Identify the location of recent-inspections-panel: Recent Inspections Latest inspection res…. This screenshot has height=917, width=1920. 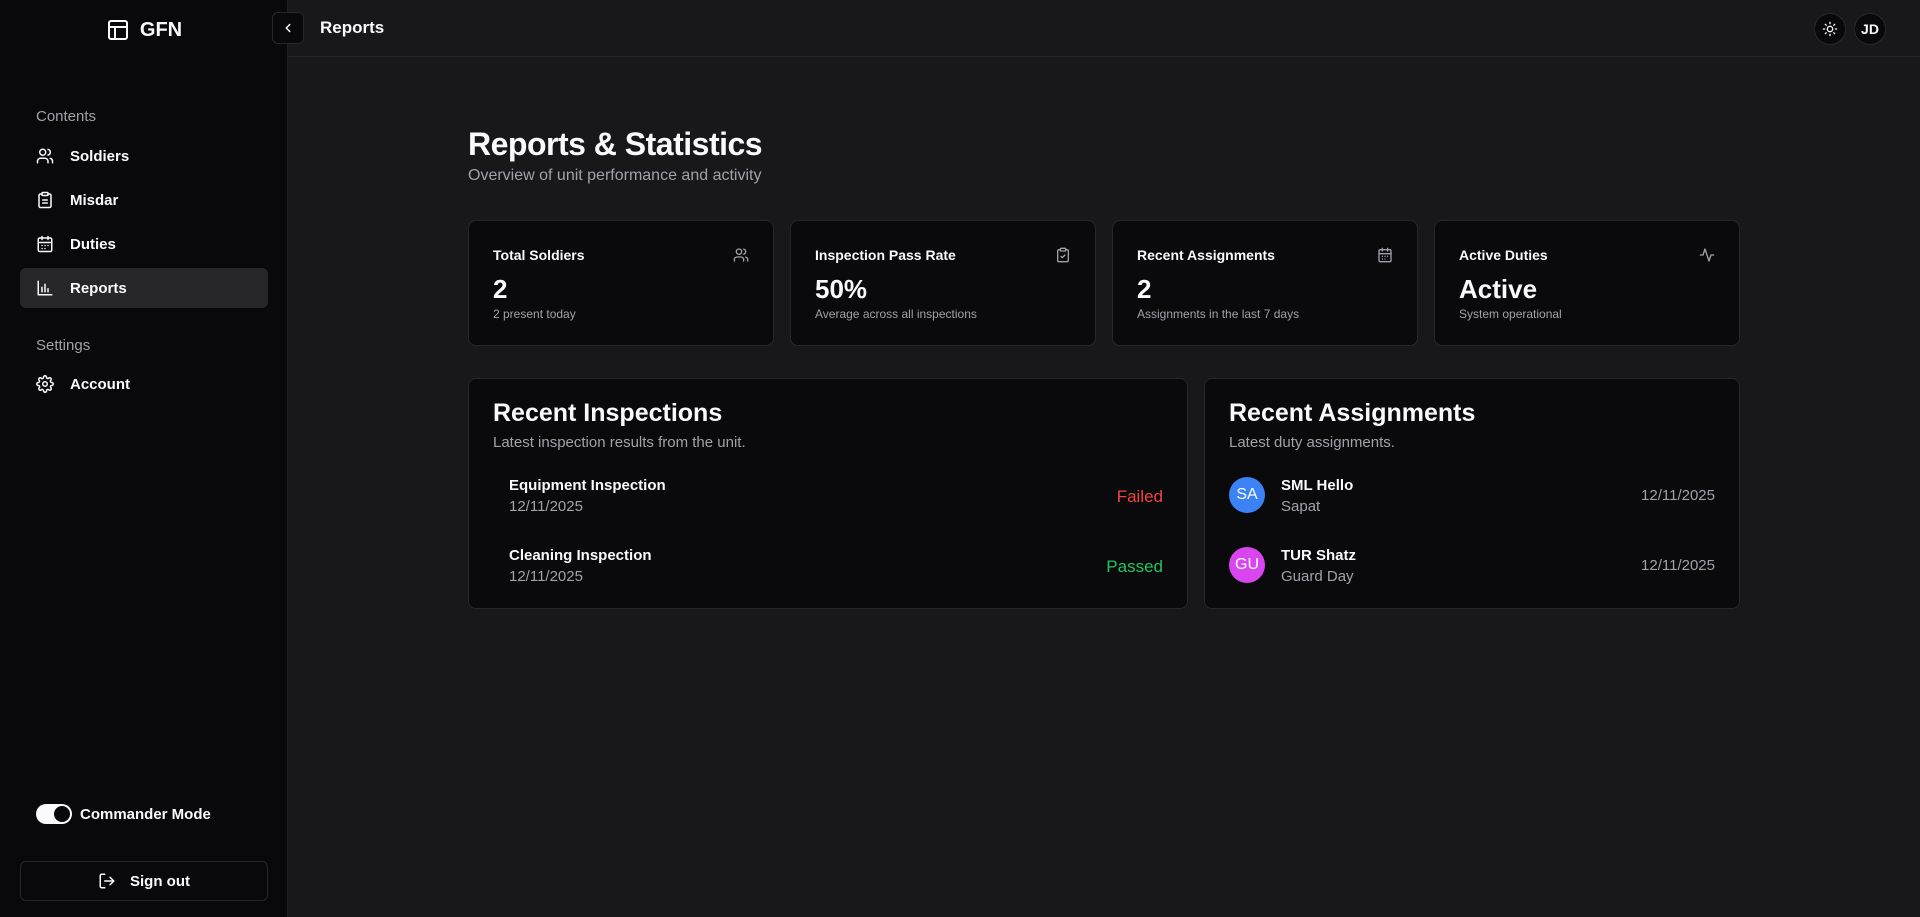
(828, 493).